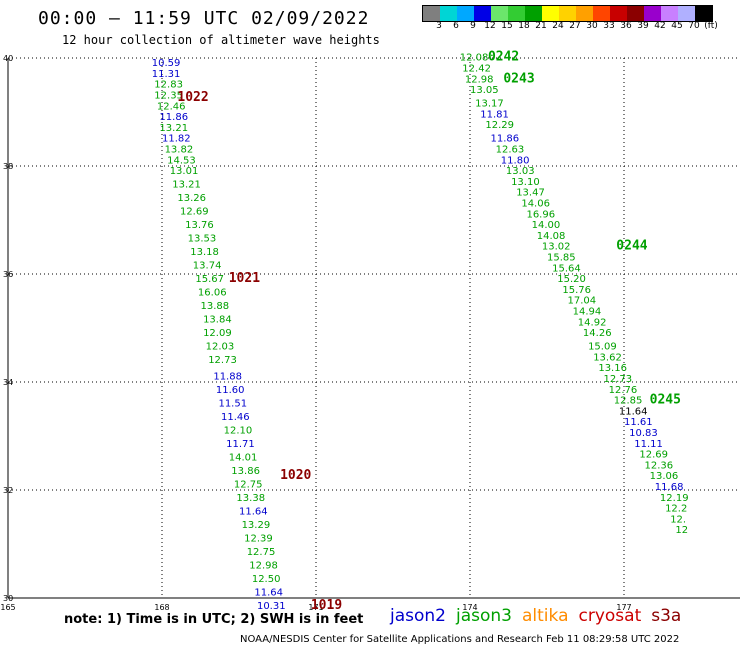  I want to click on wave-height-value: 15.76, so click(576, 290).